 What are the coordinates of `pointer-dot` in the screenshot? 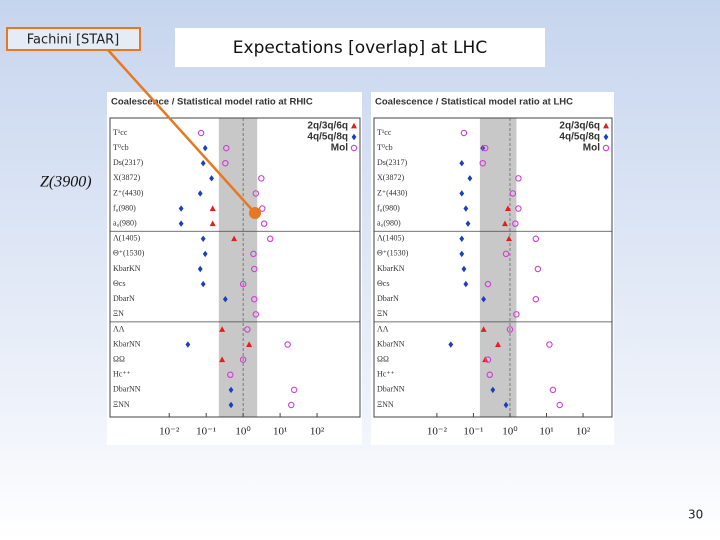 It's located at (255, 213).